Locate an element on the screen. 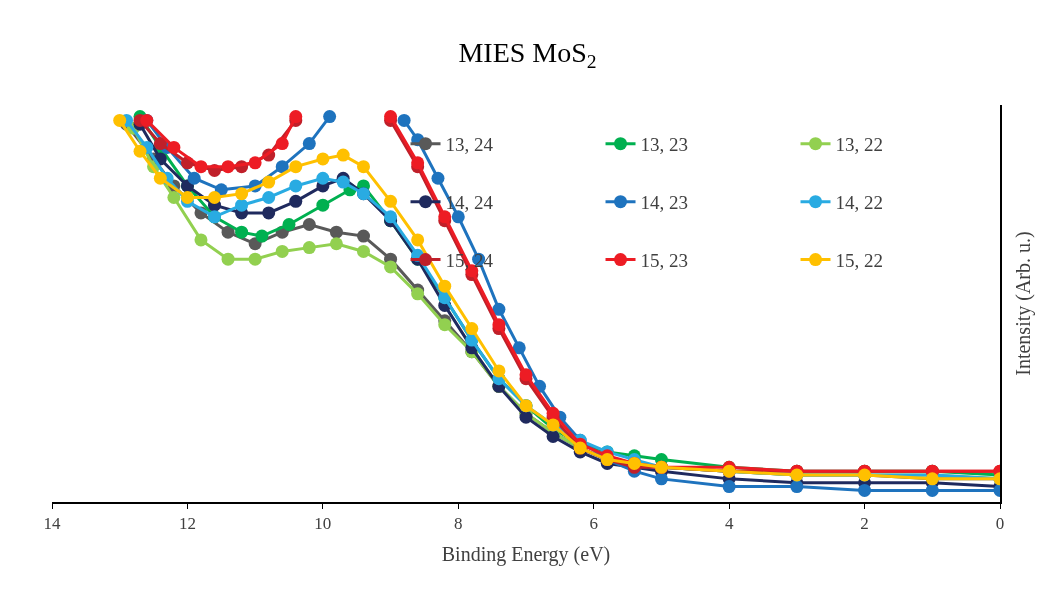 The height and width of the screenshot is (610, 1055). legend-label: 15, 23 is located at coordinates (664, 261).